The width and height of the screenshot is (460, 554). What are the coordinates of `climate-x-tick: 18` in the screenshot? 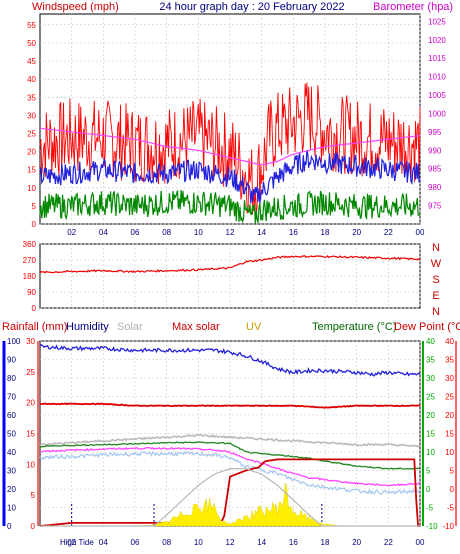 It's located at (325, 542).